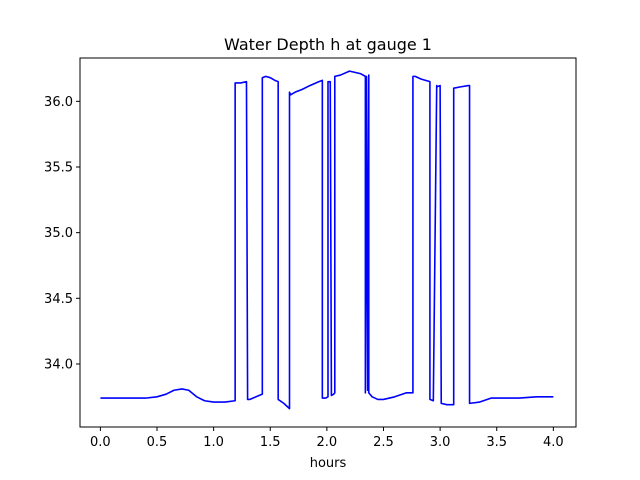 Image resolution: width=640 pixels, height=480 pixels. I want to click on x-axis-label: hours, so click(328, 463).